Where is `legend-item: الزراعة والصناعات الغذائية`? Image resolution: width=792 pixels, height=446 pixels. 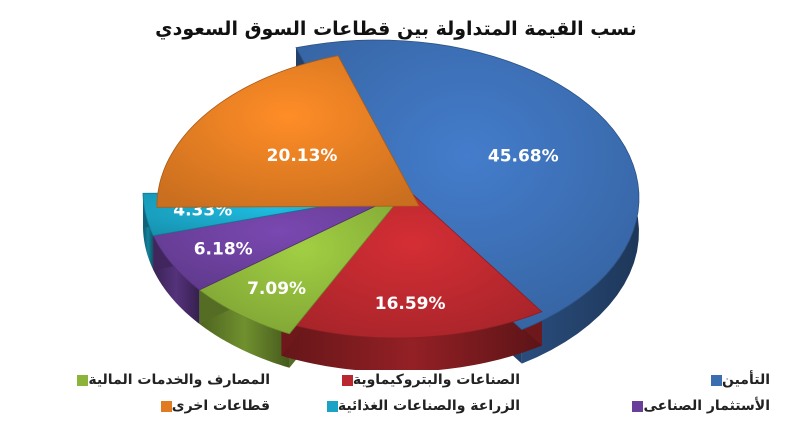 legend-item: الزراعة والصناعات الغذائية is located at coordinates (419, 406).